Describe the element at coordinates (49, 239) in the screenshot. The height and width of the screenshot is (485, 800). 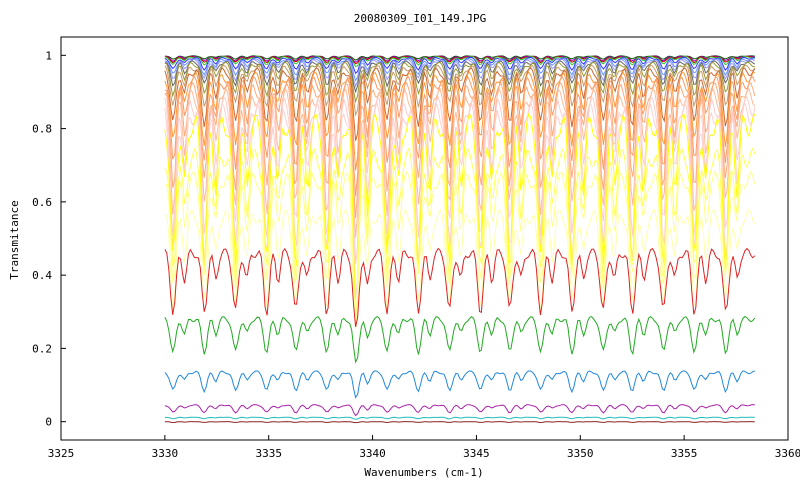
I see `y-axis-ticks: 0 0.2 0.4 0.6 0.8 1` at that location.